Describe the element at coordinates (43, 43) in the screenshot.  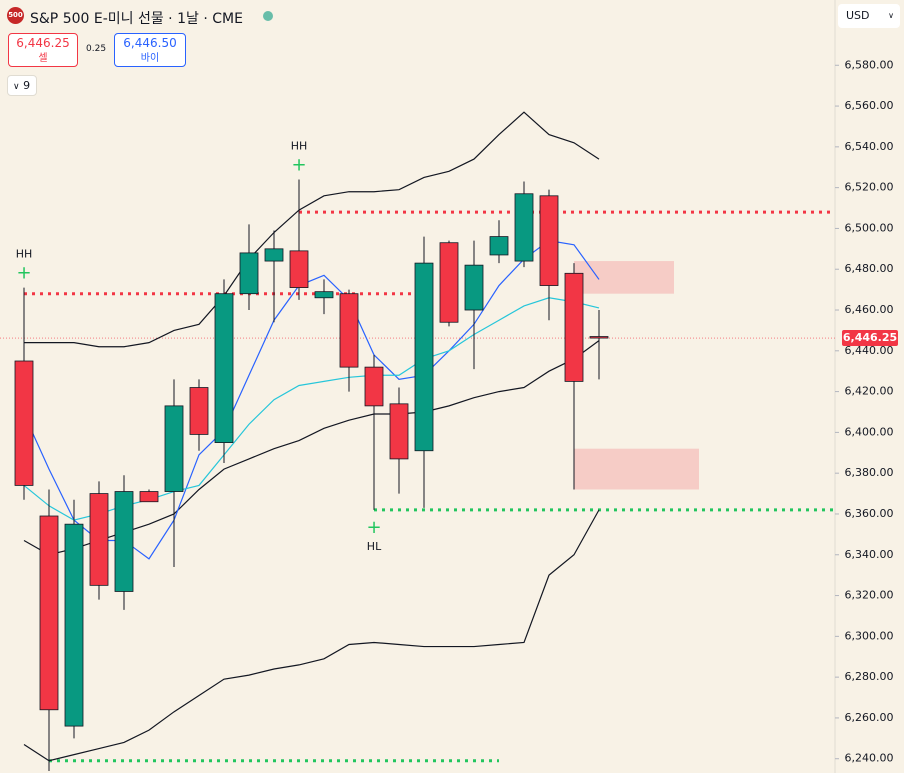
I see `sell-price: 6,446.25` at that location.